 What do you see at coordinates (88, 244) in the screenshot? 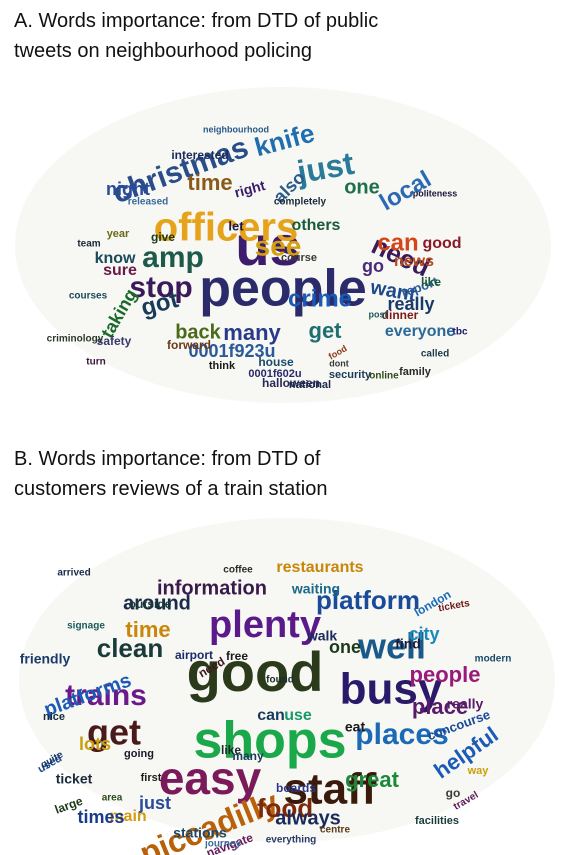
I see `cloud-word: team` at bounding box center [88, 244].